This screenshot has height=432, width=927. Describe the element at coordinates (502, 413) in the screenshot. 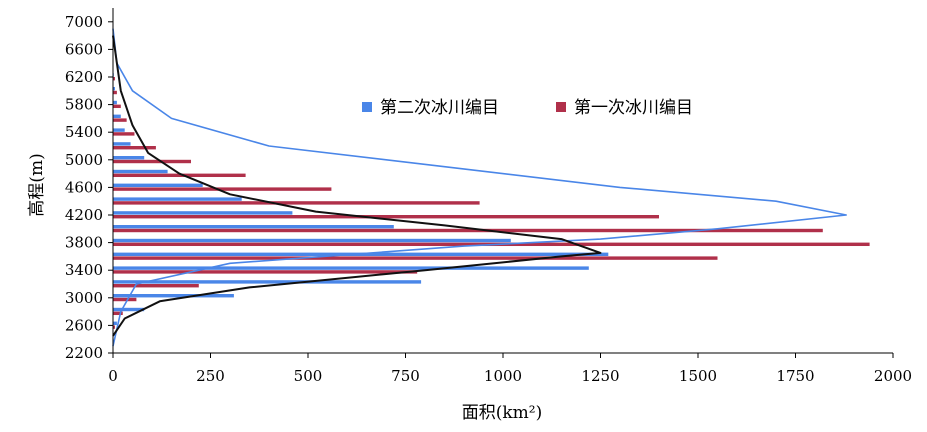

I see `x-axis-title: 面积(km²)` at that location.